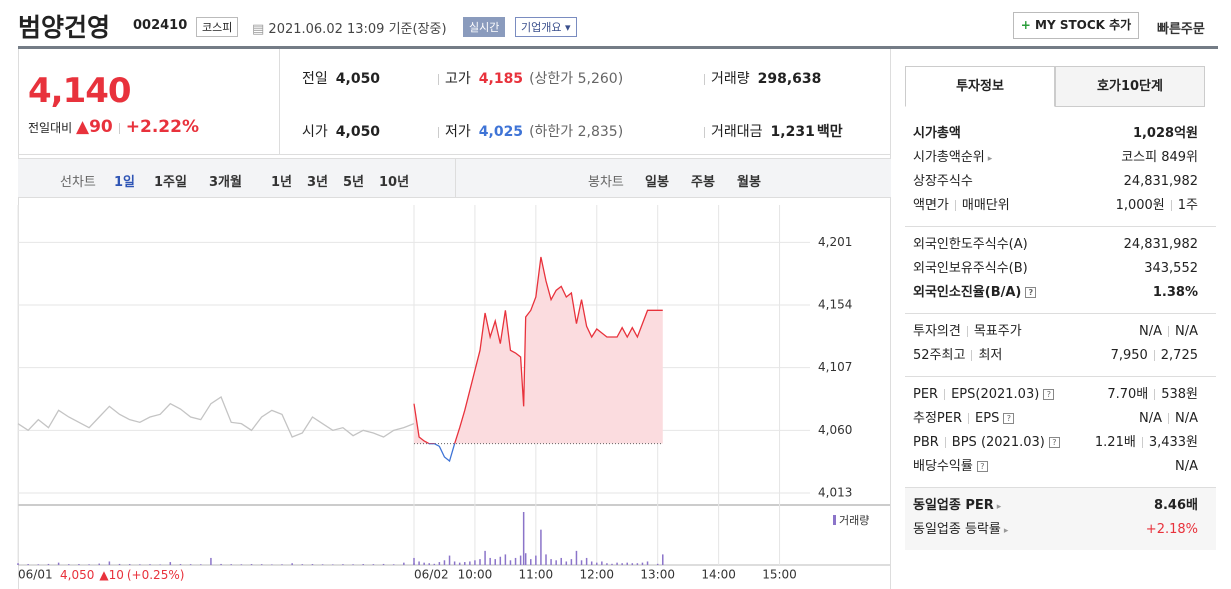  What do you see at coordinates (315, 132) in the screenshot?
I see `quote-label: 시가` at bounding box center [315, 132].